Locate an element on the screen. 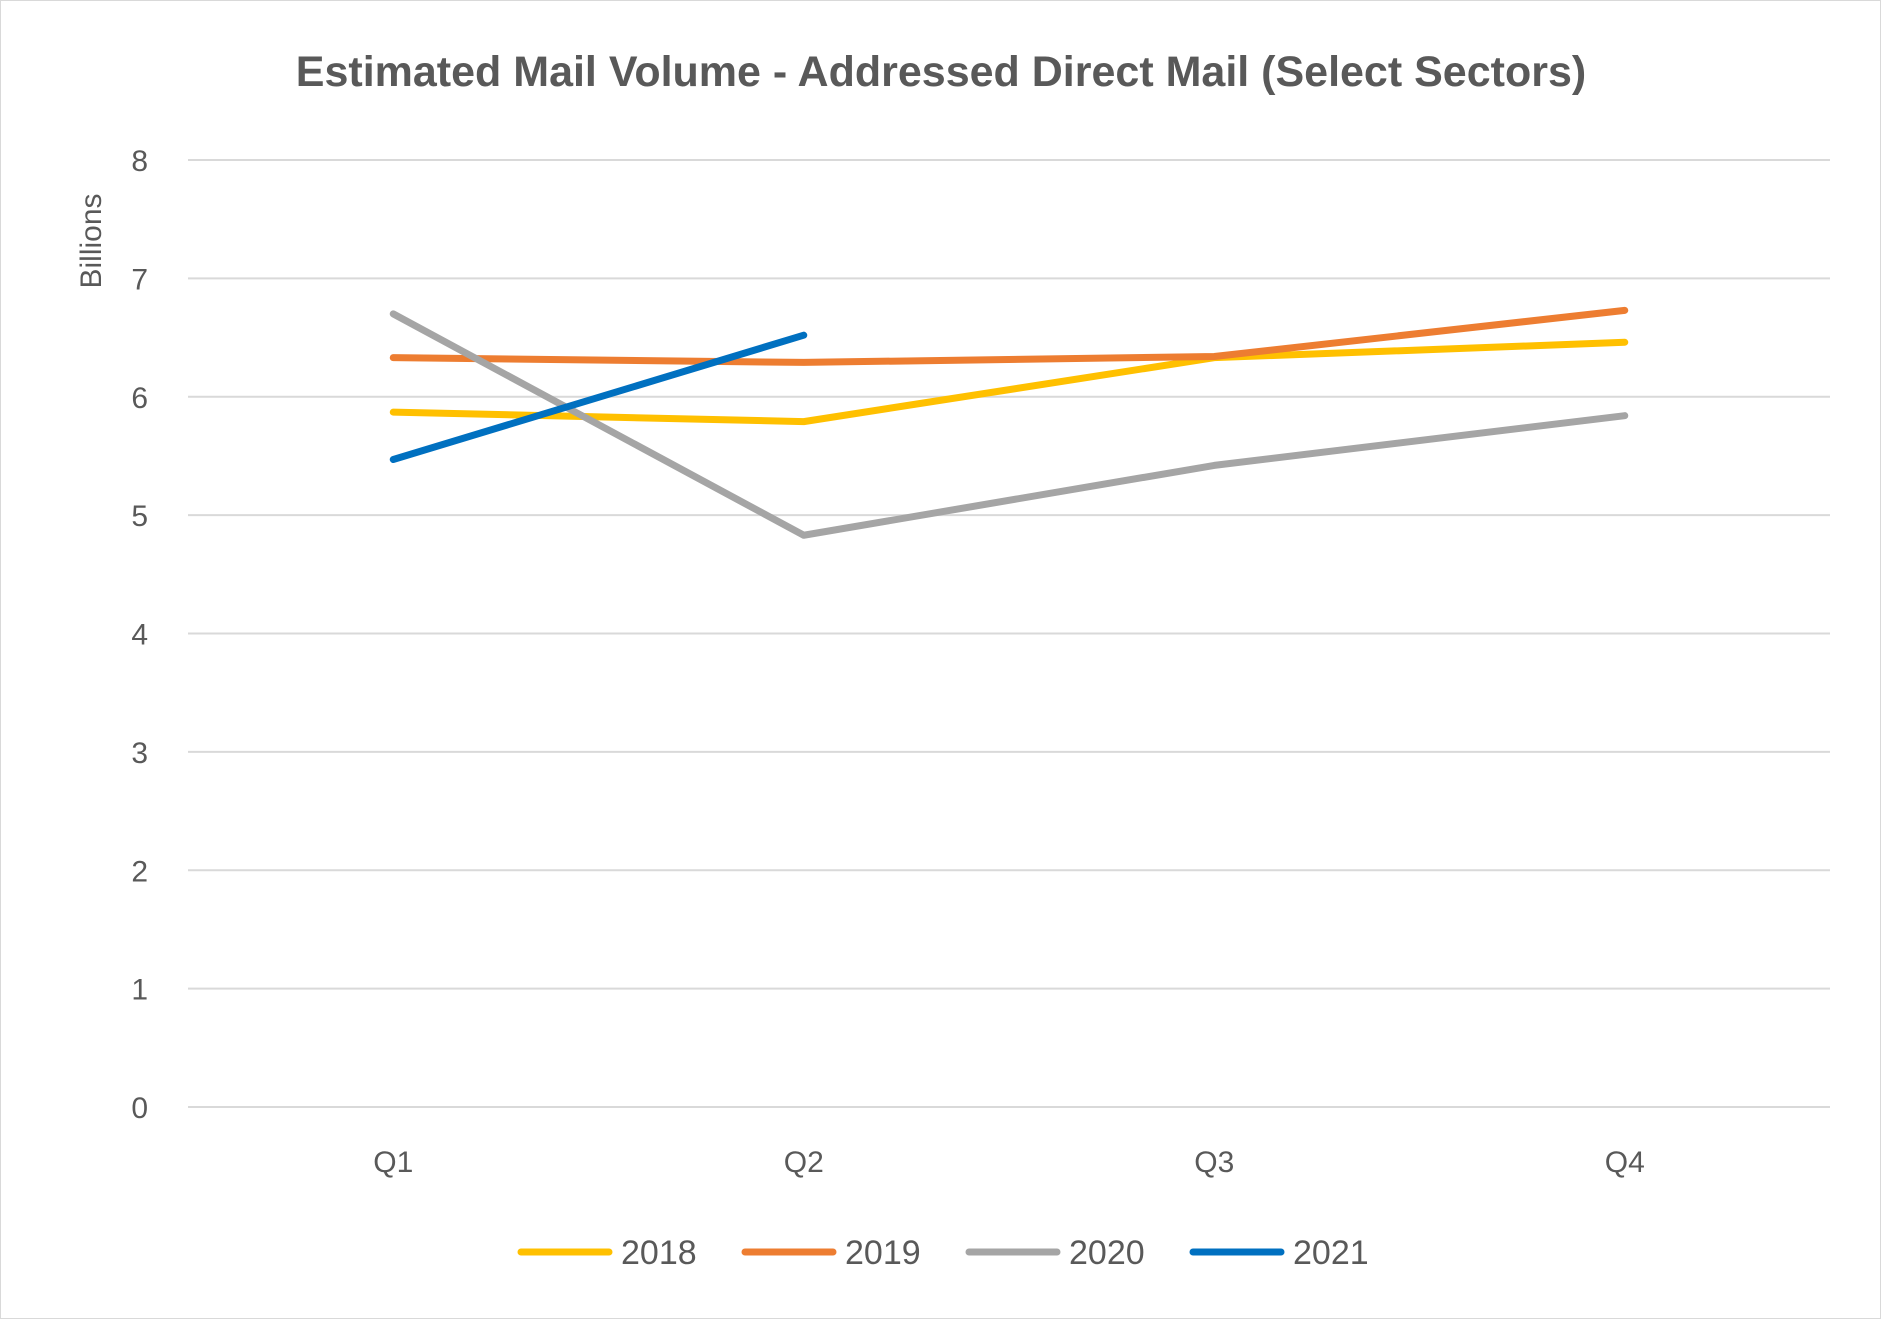 This screenshot has width=1881, height=1320. series-line-2019 is located at coordinates (1009, 336).